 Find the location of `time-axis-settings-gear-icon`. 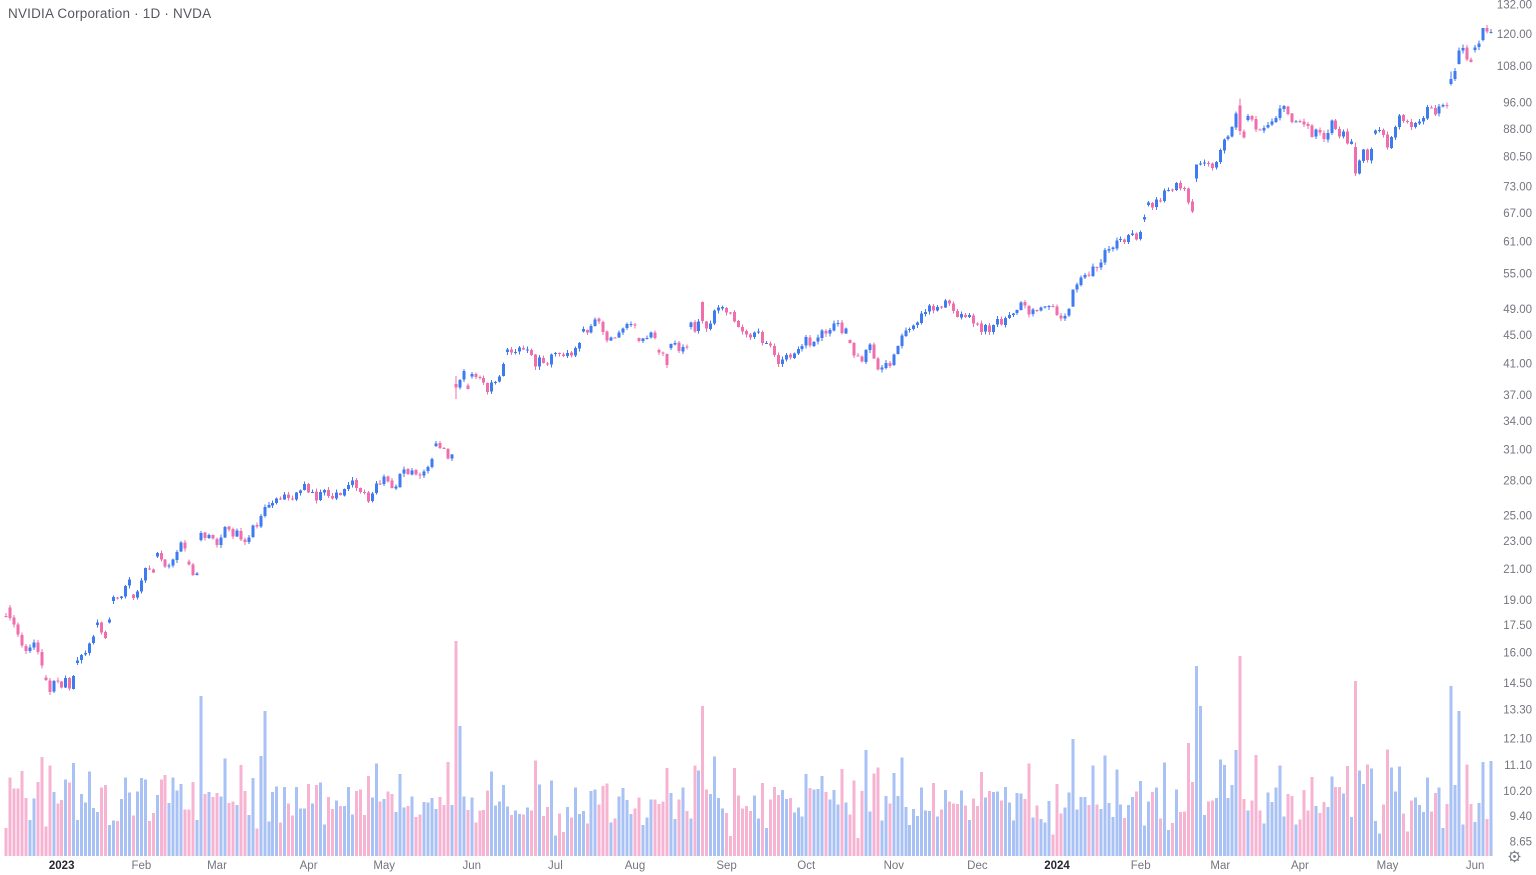

time-axis-settings-gear-icon is located at coordinates (1514, 856).